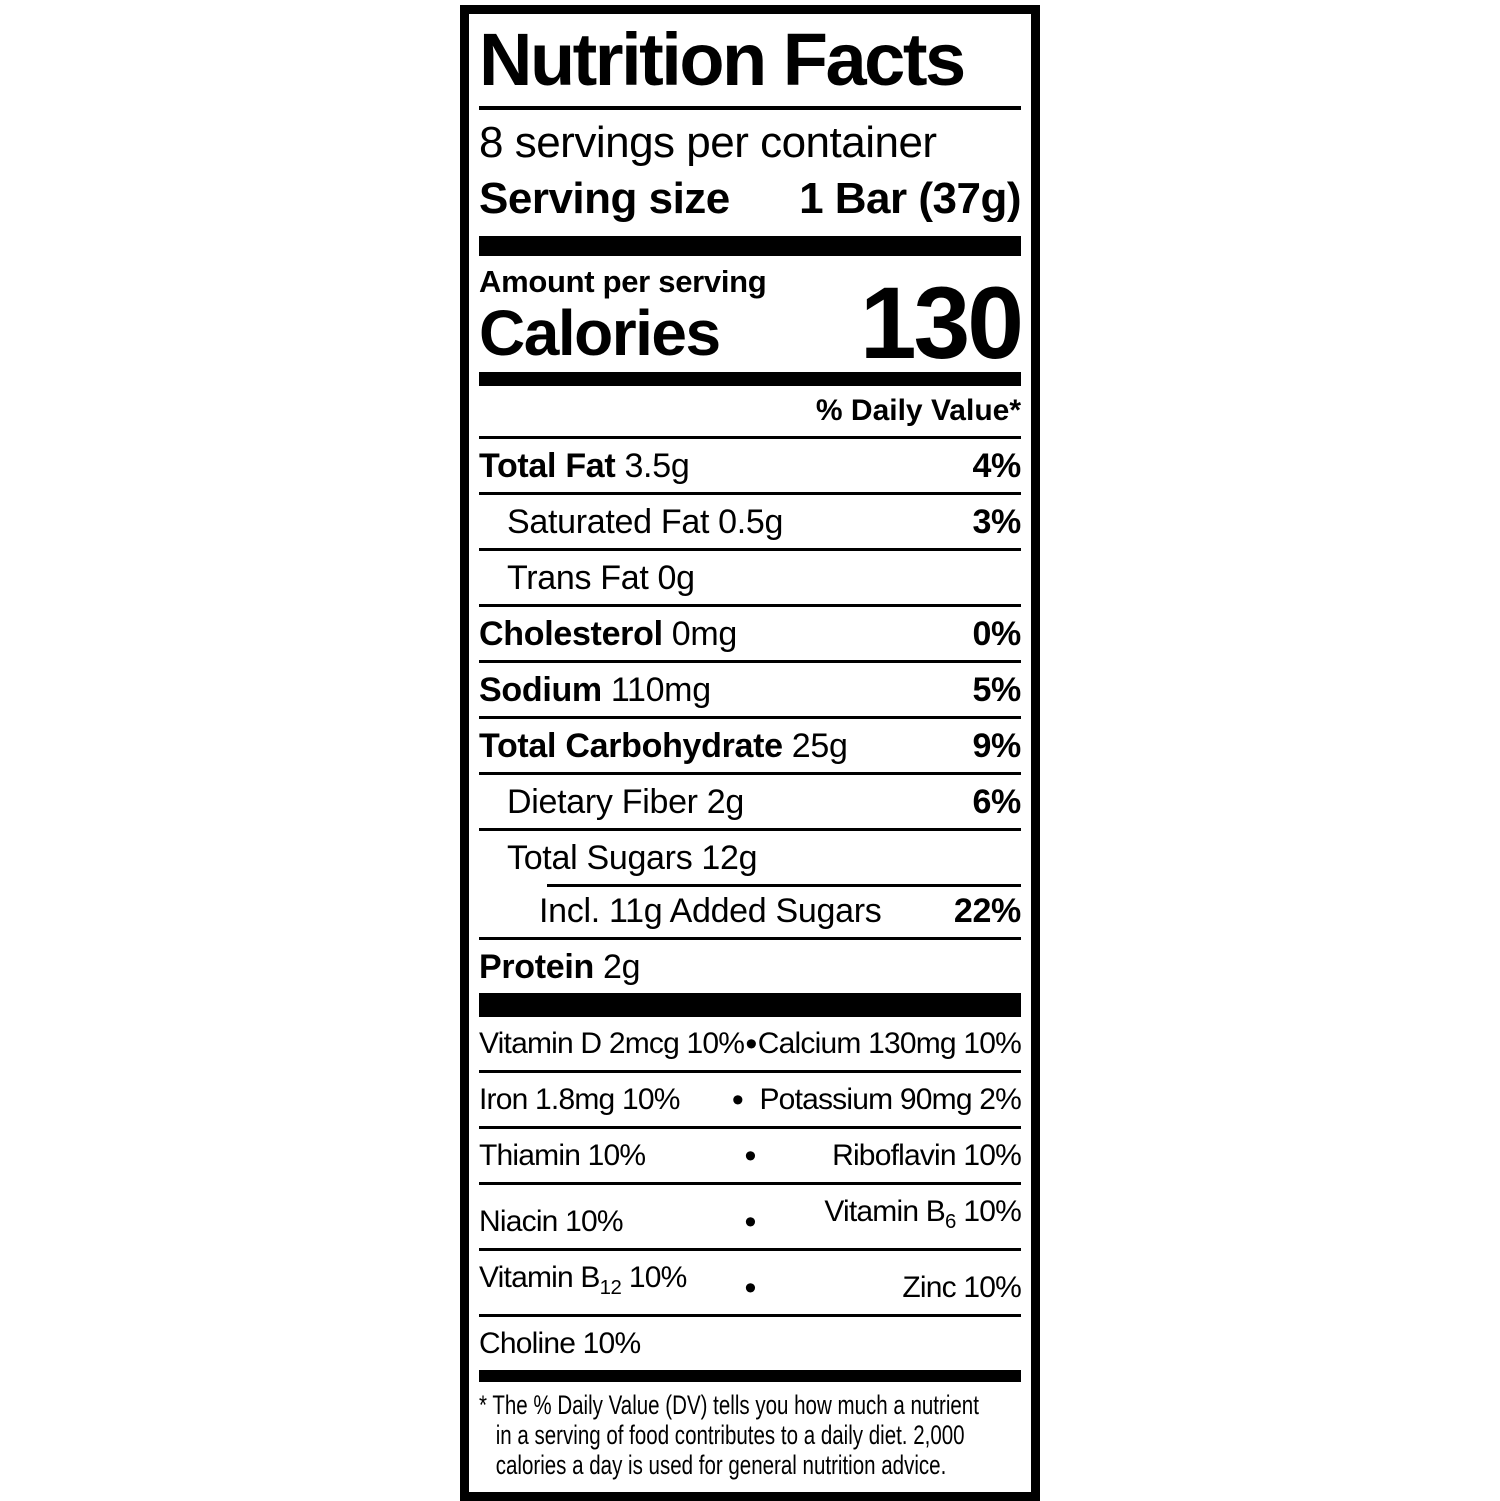 The width and height of the screenshot is (1500, 1501). I want to click on micronutrient-row-vitamin-b12-zinc: Vitamin B12 10% • Zinc 10%, so click(750, 1281).